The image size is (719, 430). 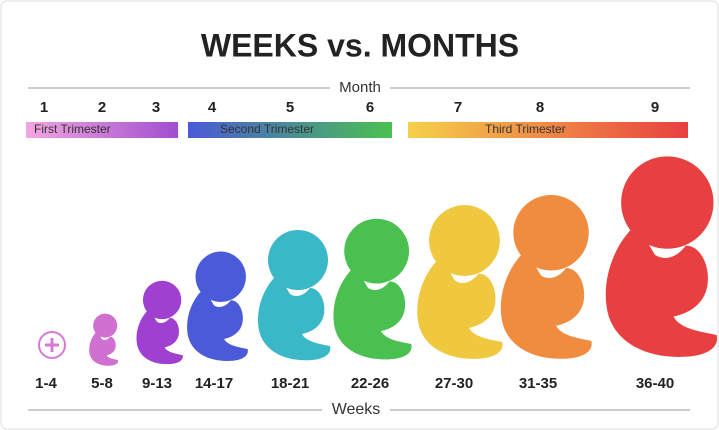 What do you see at coordinates (44, 107) in the screenshot?
I see `month: 1` at bounding box center [44, 107].